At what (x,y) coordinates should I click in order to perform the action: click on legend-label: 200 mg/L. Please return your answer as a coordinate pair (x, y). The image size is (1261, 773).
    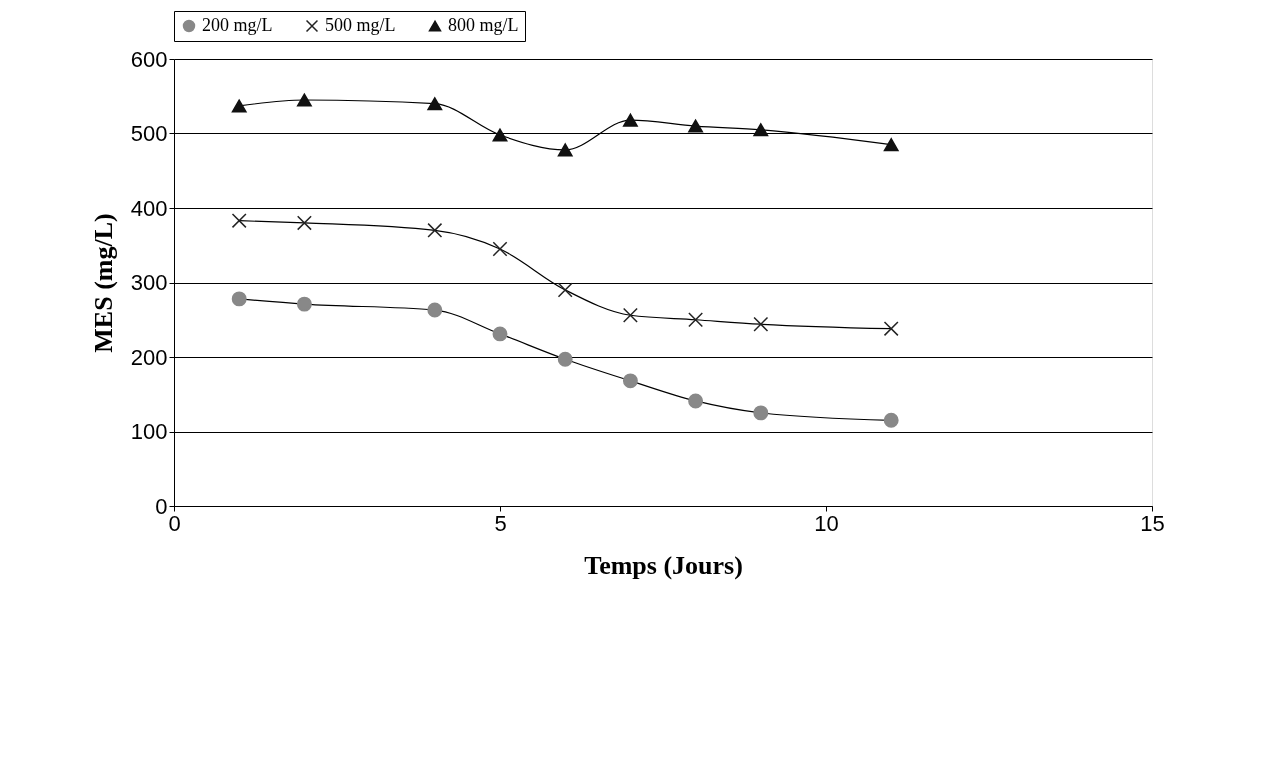
    Looking at the image, I should click on (237, 25).